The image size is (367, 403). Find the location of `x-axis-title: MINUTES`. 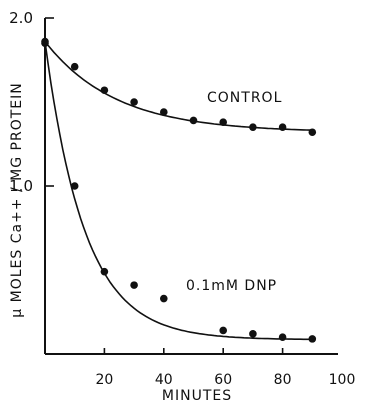

x-axis-title: MINUTES is located at coordinates (197, 395).